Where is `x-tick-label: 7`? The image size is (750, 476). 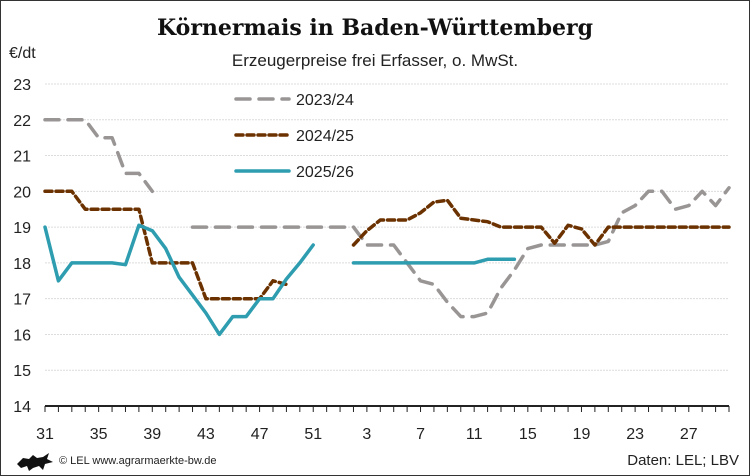
x-tick-label: 7 is located at coordinates (420, 434).